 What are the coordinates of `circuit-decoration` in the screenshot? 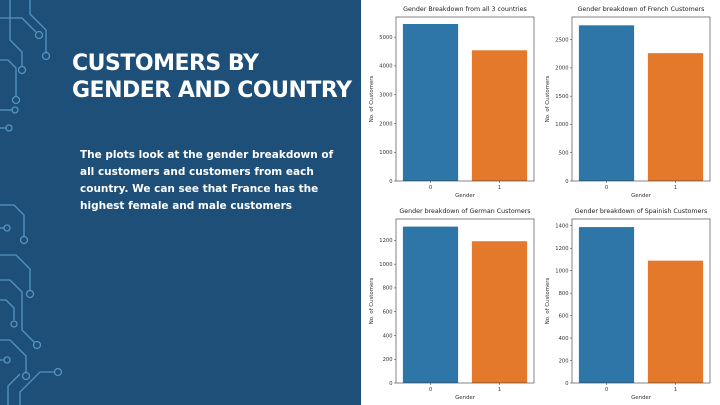 It's located at (31, 202).